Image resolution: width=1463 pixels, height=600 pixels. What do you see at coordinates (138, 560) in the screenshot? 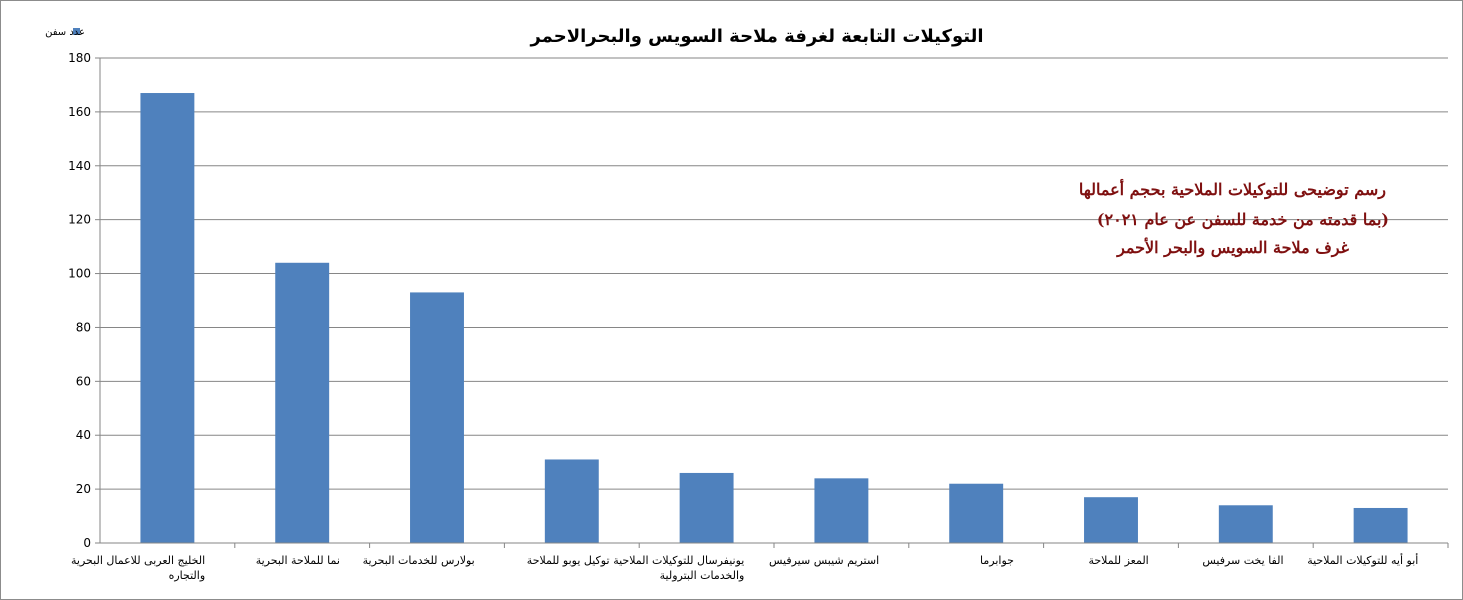
I see `x-category-label: الخليج العربى للاعمال البحرية` at bounding box center [138, 560].